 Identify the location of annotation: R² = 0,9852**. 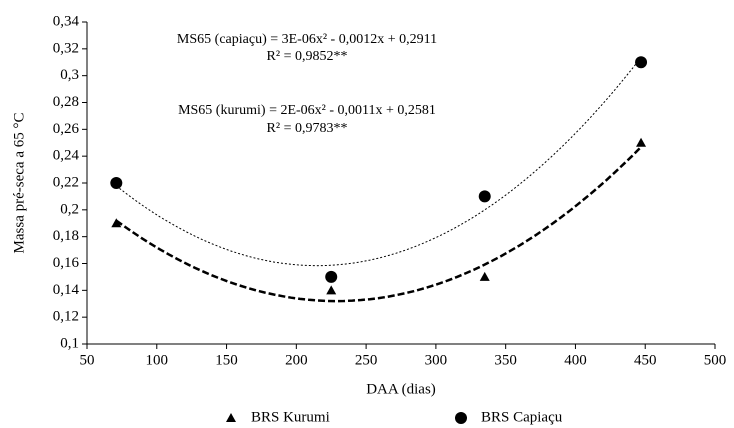
(307, 56).